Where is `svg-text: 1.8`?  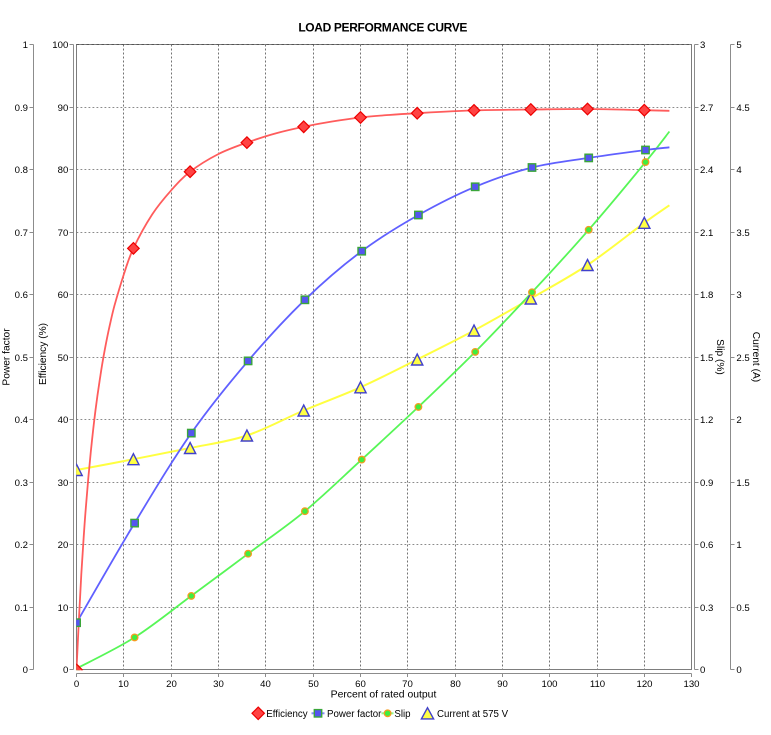 svg-text: 1.8 is located at coordinates (706, 295).